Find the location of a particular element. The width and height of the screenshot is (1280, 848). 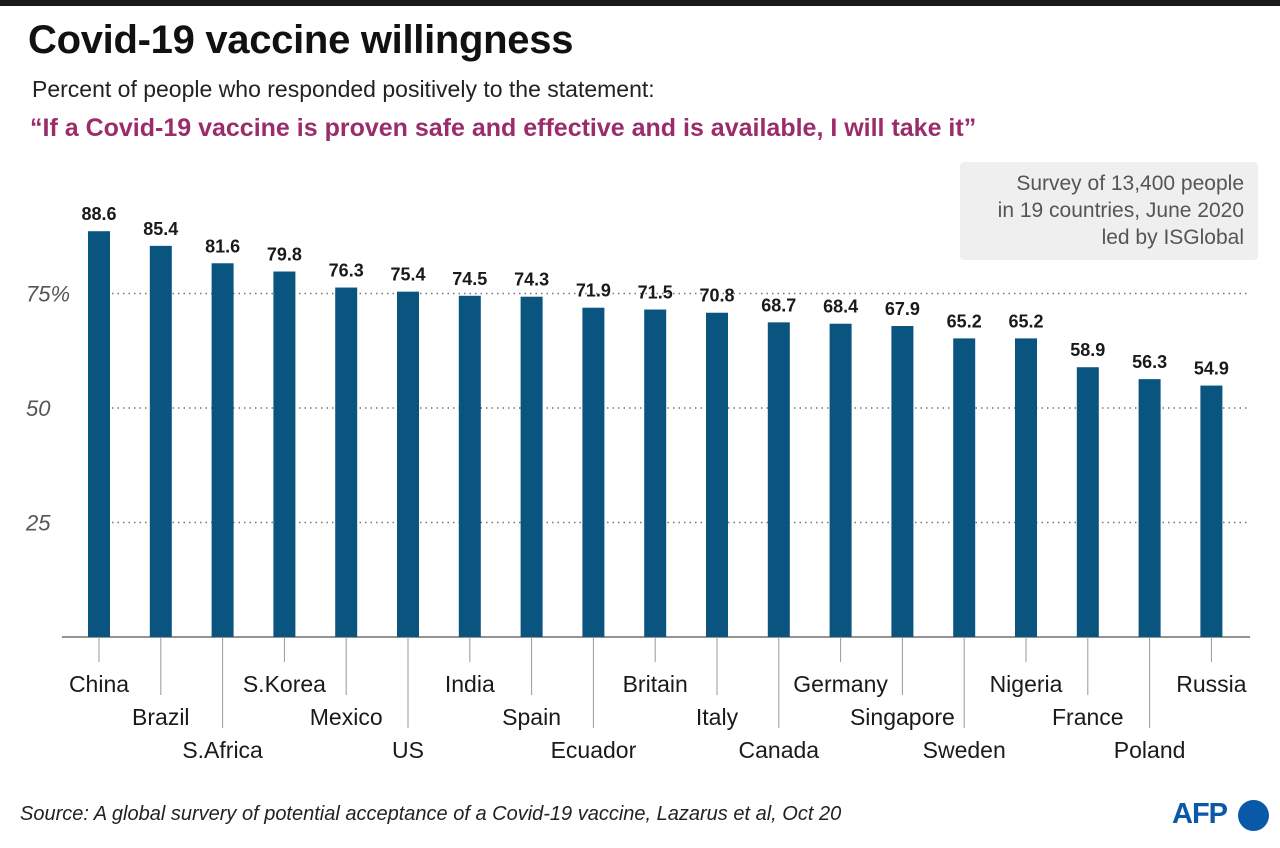

data-label: 71.5 is located at coordinates (655, 293).